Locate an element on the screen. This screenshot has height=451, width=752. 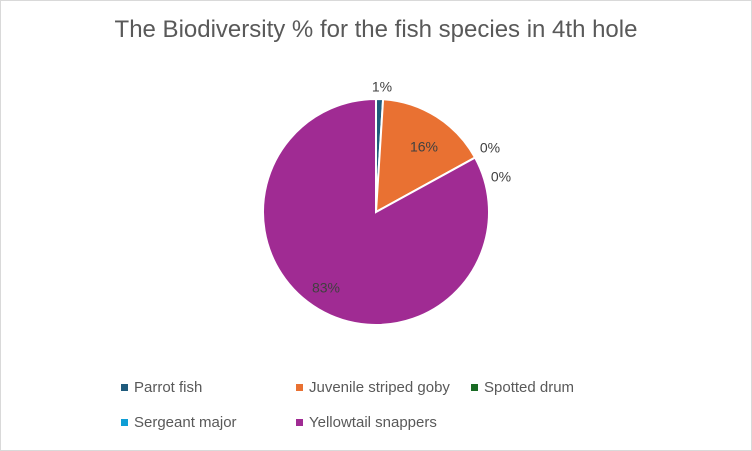
data-label-spotted-drum: 0% is located at coordinates (490, 148).